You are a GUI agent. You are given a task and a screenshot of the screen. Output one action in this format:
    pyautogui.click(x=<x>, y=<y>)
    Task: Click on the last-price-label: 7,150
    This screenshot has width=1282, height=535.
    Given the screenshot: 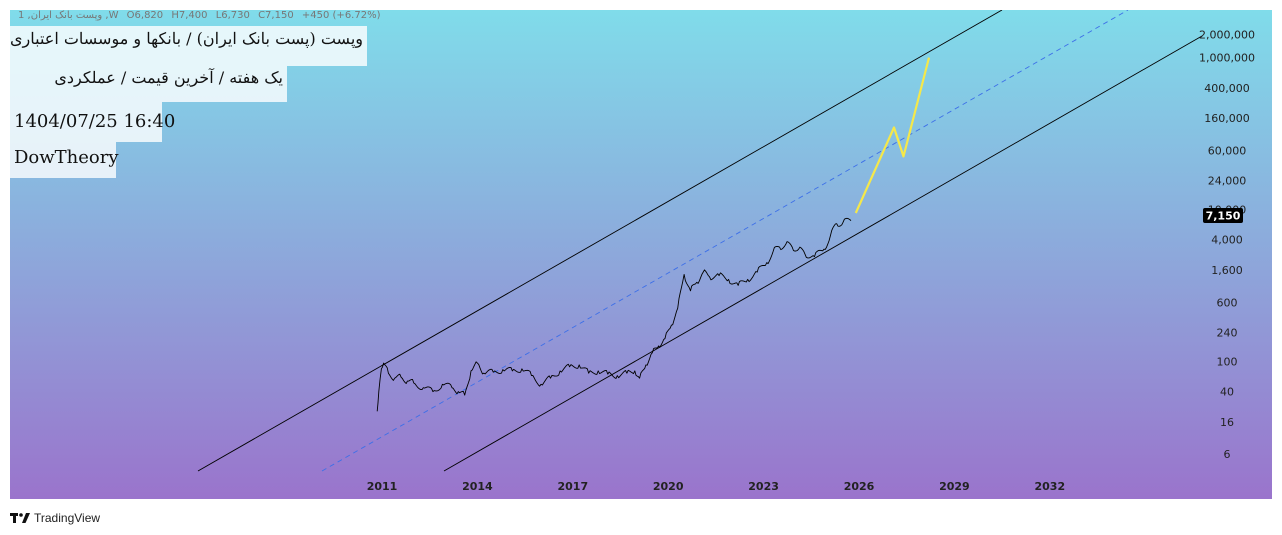 What is the action you would take?
    pyautogui.click(x=1223, y=216)
    